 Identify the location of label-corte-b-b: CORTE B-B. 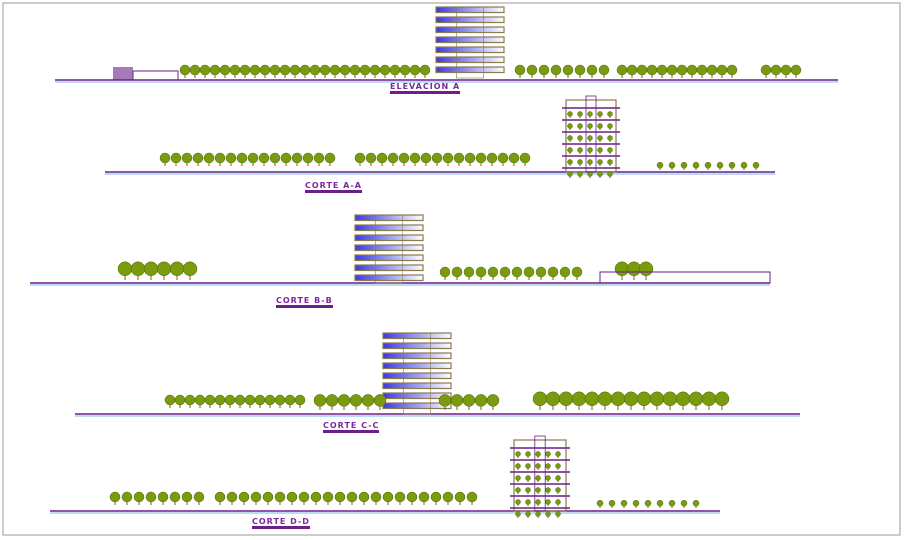
(304, 302).